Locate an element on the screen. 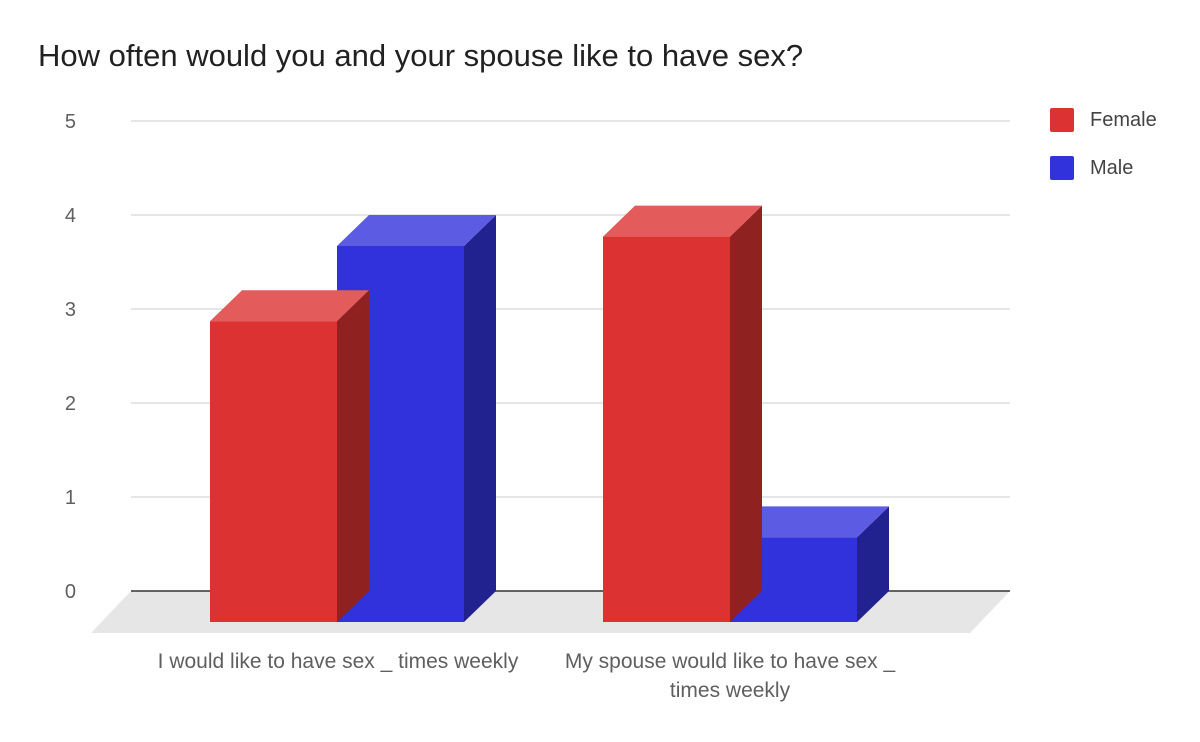  legend: Female Male is located at coordinates (1103, 156).